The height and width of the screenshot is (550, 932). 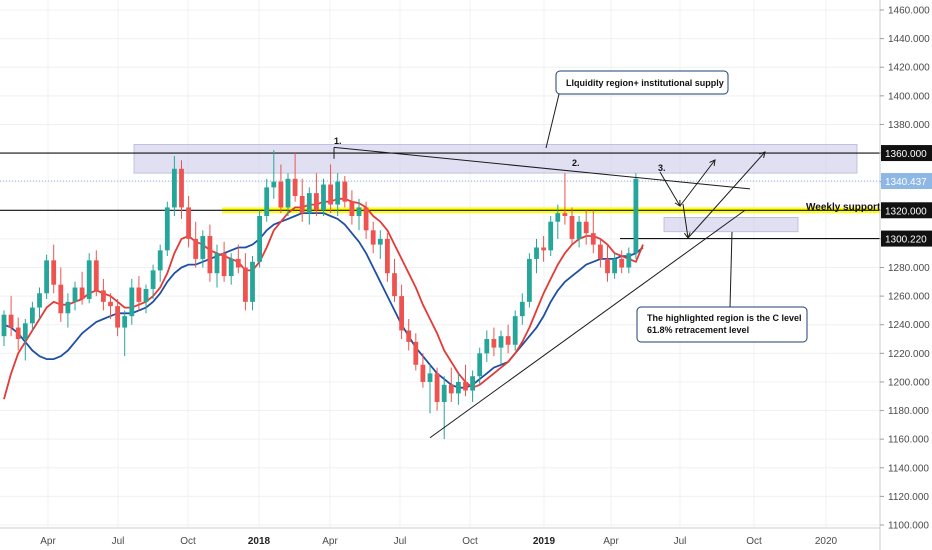 What do you see at coordinates (544, 541) in the screenshot?
I see `x-tick-label: 2019` at bounding box center [544, 541].